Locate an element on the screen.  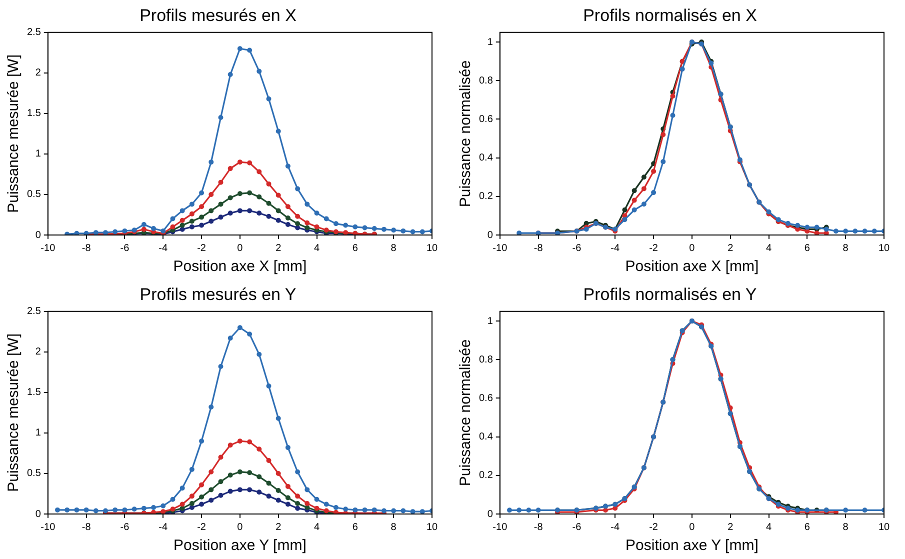
chart-title: Profils mesurés en X is located at coordinates (218, 15).